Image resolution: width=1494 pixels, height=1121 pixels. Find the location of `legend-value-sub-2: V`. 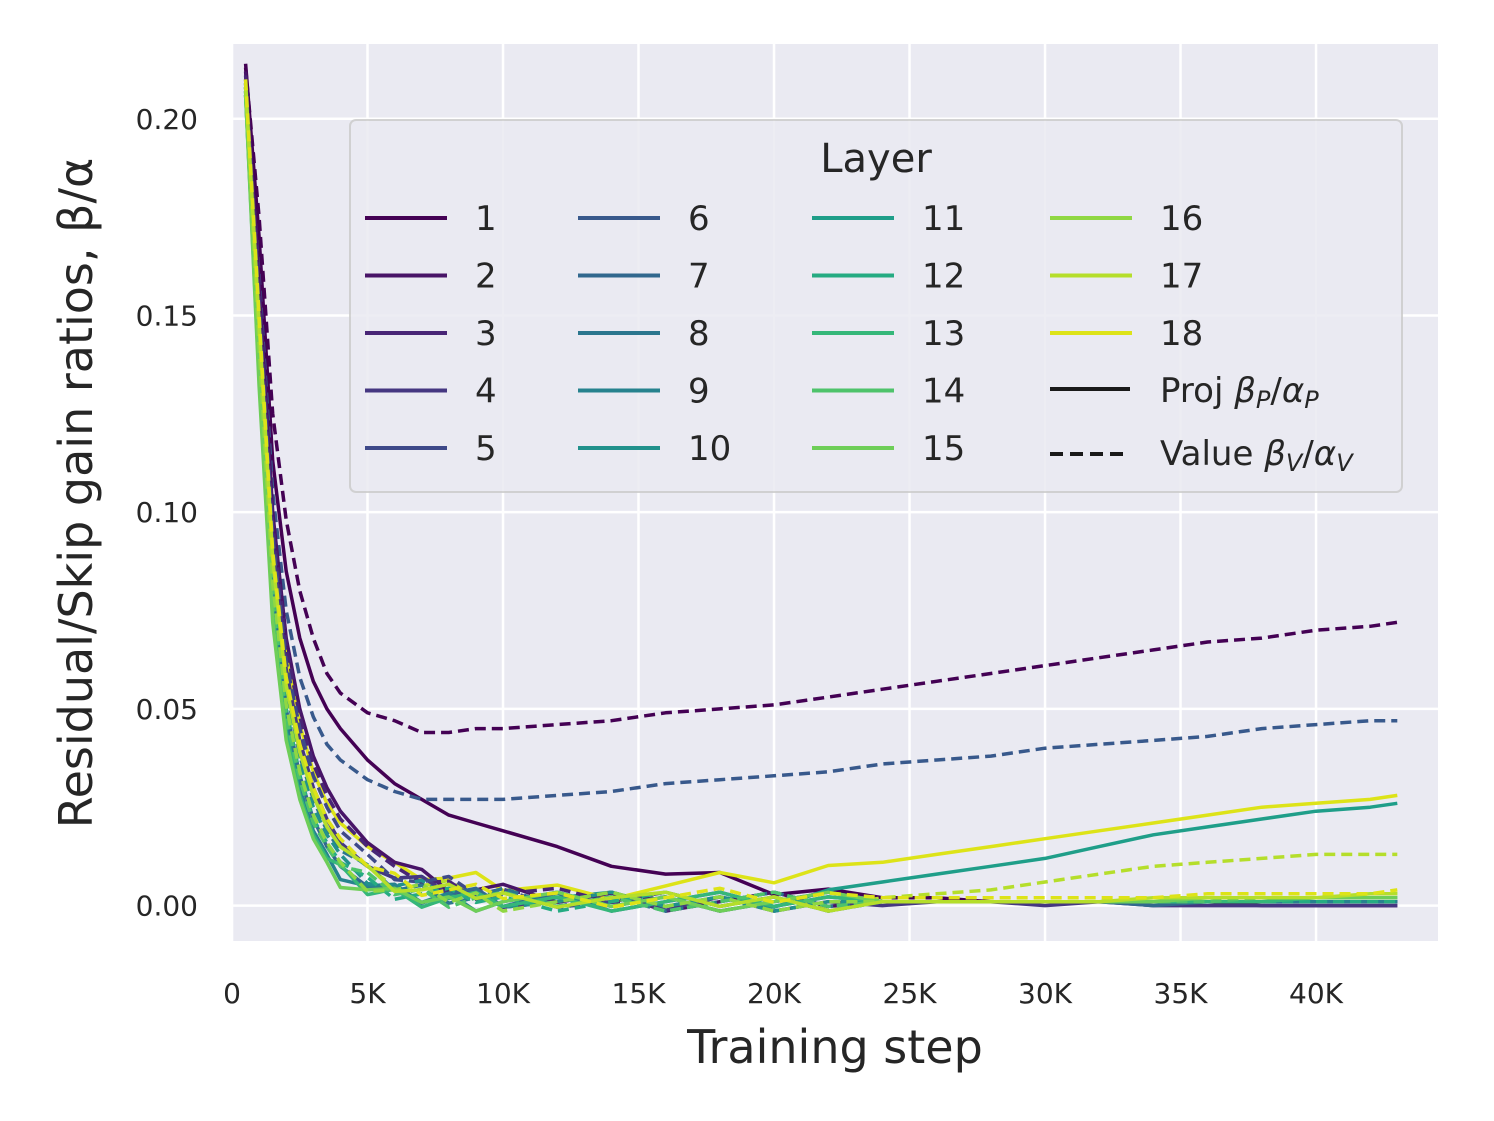

legend-value-sub-2: V is located at coordinates (1345, 463).